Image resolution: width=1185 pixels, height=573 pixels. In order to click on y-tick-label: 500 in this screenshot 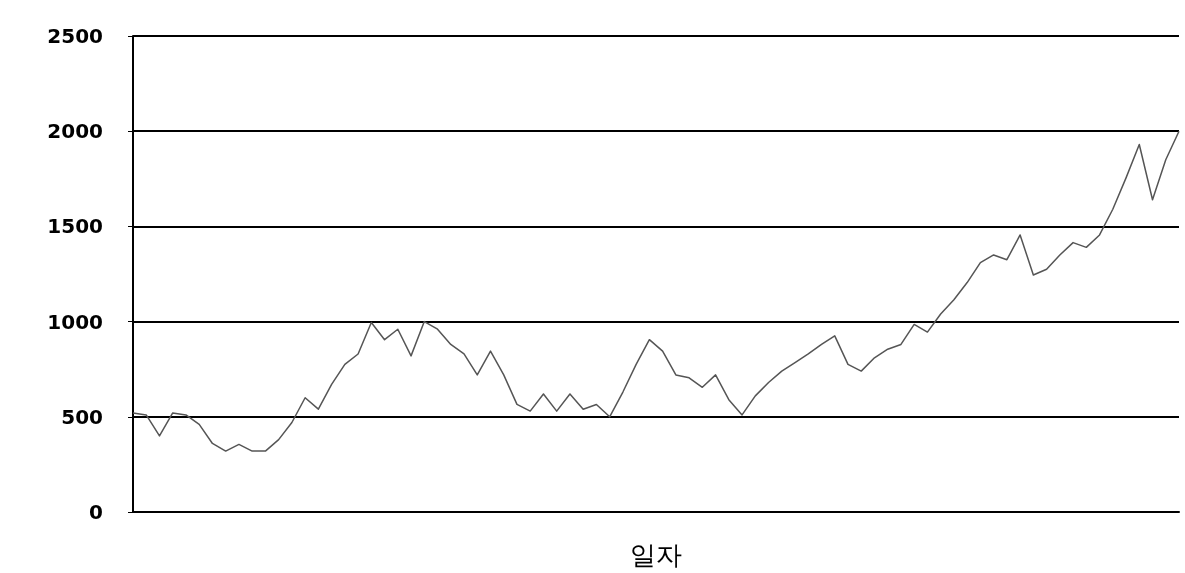, I will do `click(82, 416)`.